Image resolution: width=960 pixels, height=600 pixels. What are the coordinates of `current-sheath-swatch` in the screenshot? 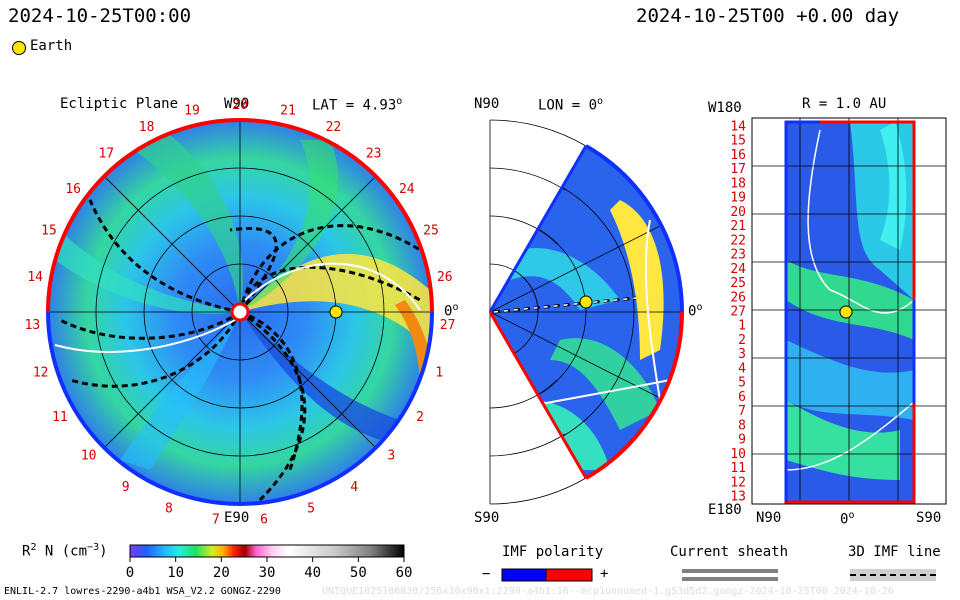 It's located at (730, 575).